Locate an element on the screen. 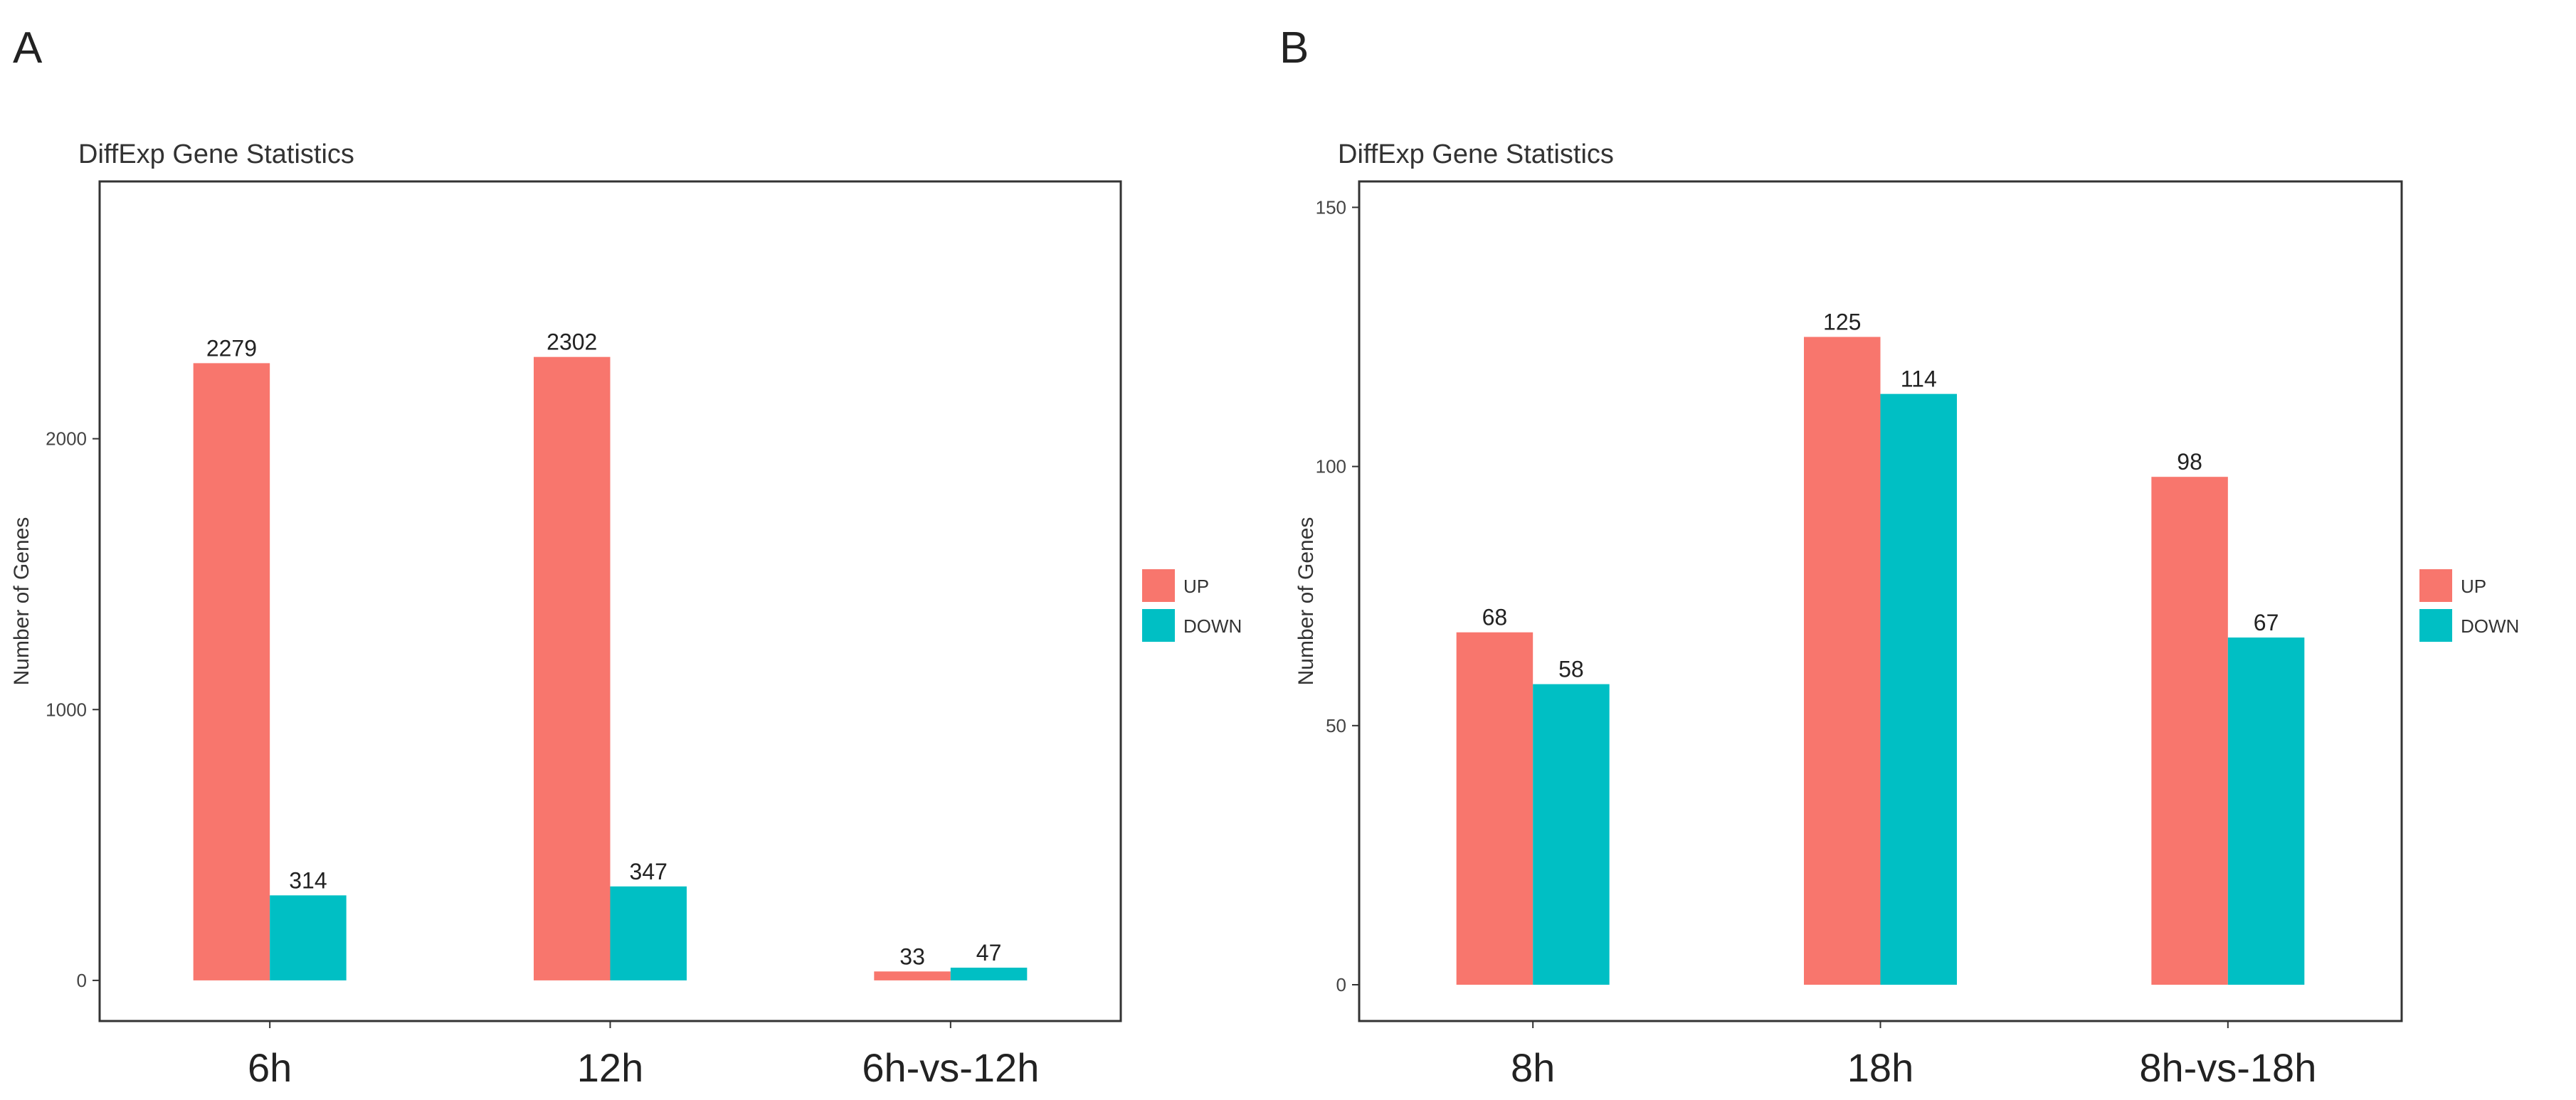 Image resolution: width=2576 pixels, height=1100 pixels. bar-value-label: 68 is located at coordinates (1495, 617).